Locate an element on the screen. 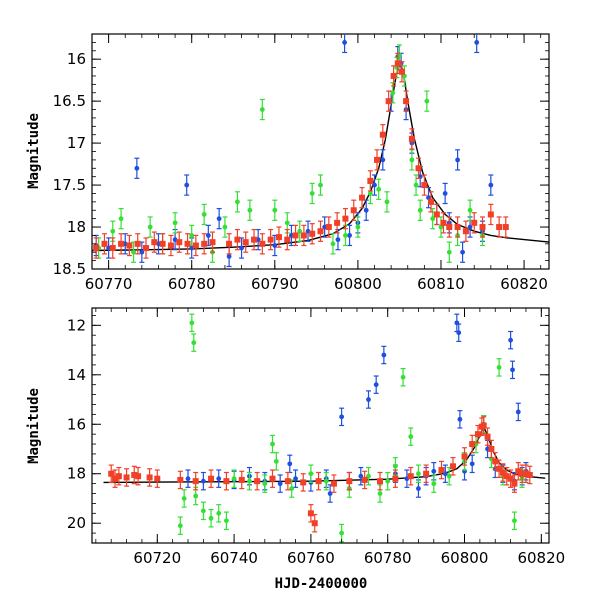 Image resolution: width=600 pixels, height=600 pixels. bottom-y-tick-label: 12 is located at coordinates (76, 325).